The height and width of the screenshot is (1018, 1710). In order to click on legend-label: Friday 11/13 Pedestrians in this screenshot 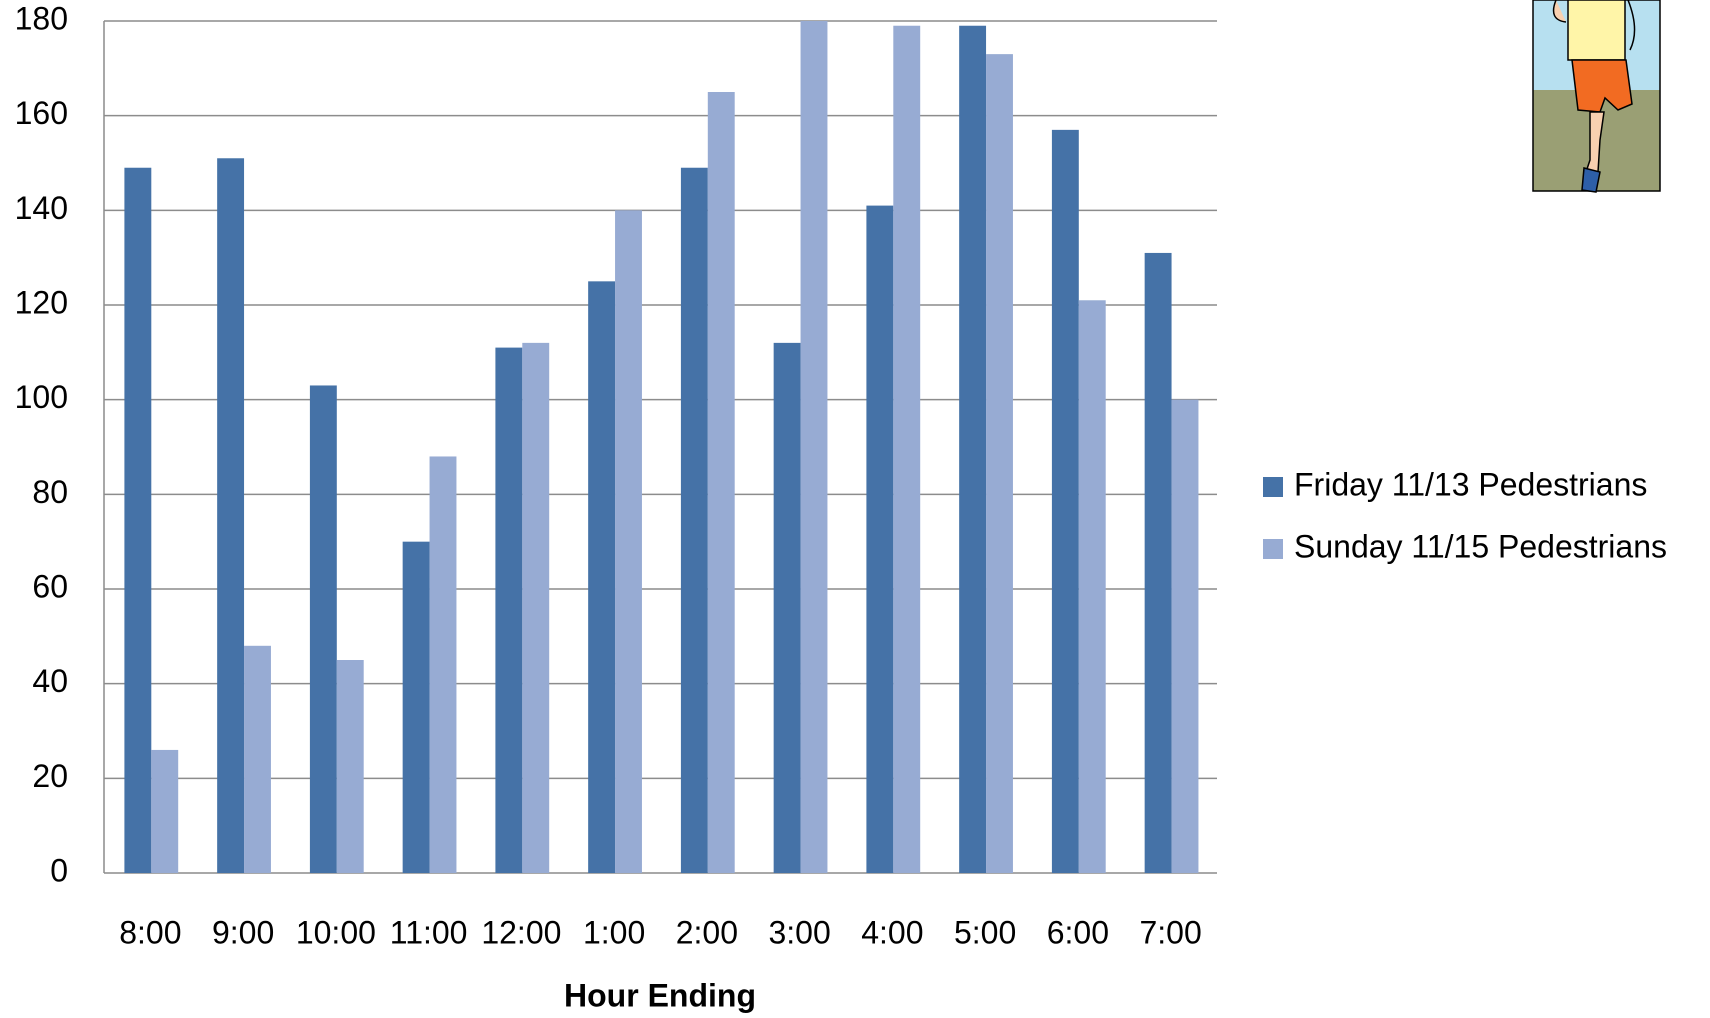, I will do `click(1470, 484)`.